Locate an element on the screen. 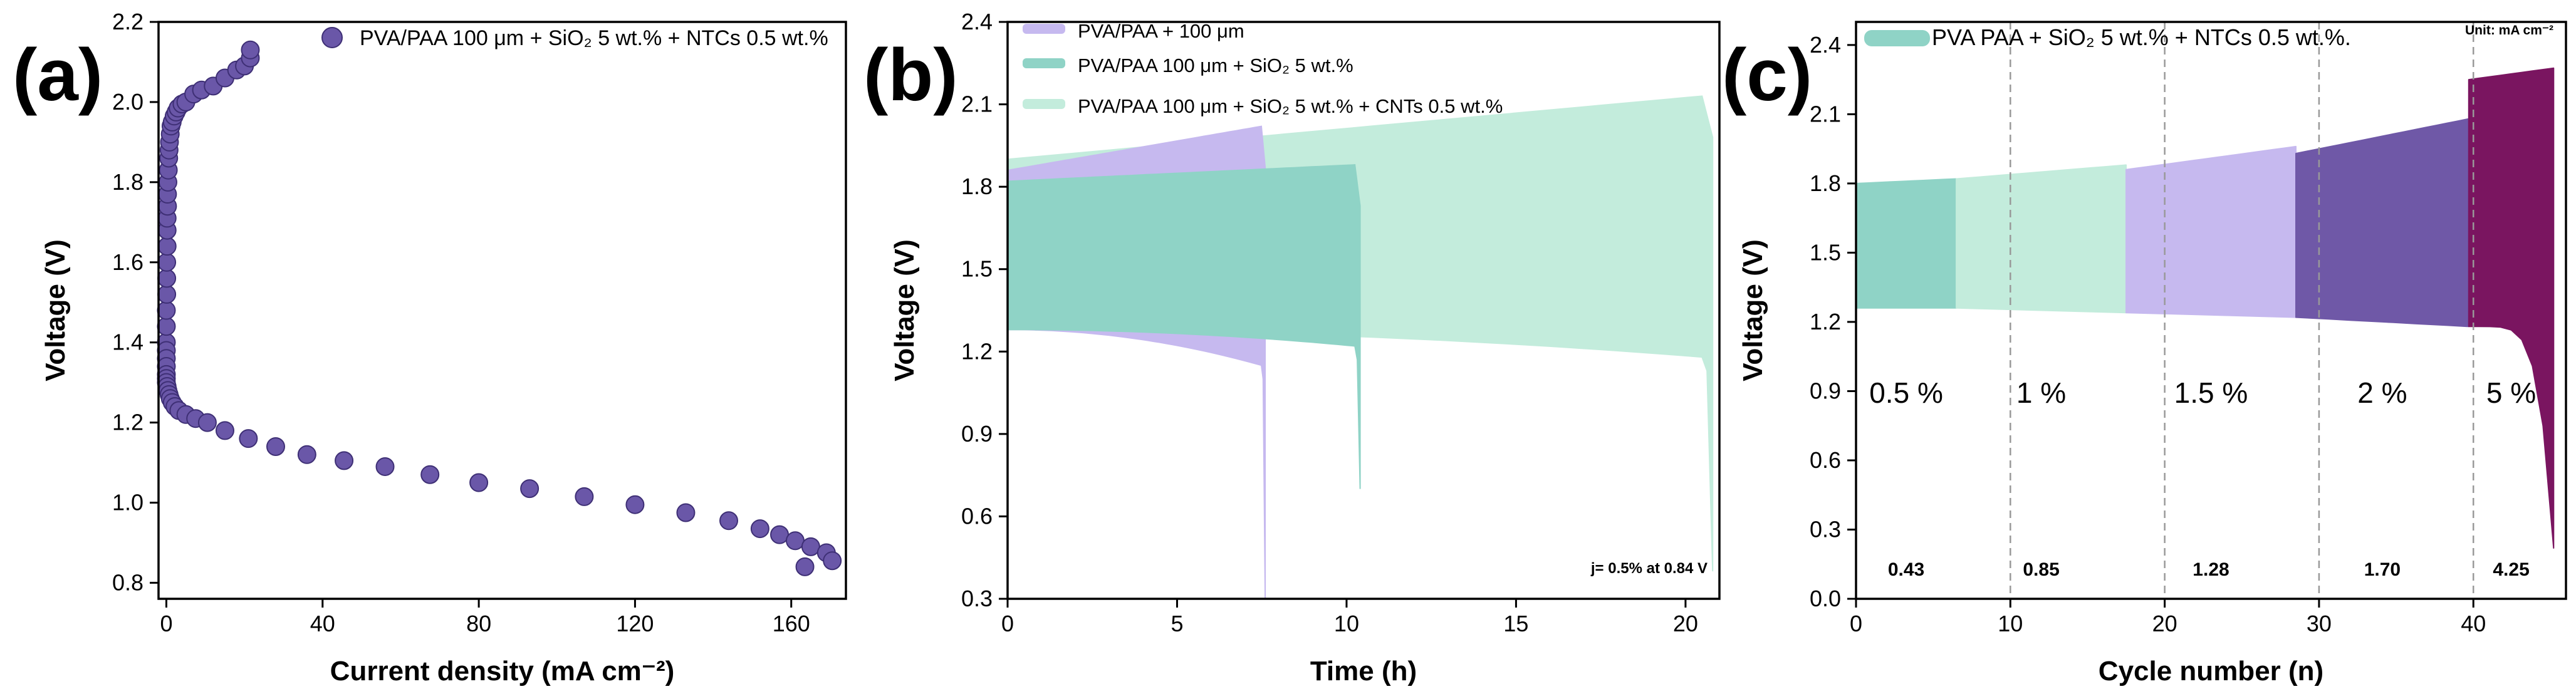 This screenshot has width=2576, height=689. y-tick-label: 1.0 is located at coordinates (127, 502).